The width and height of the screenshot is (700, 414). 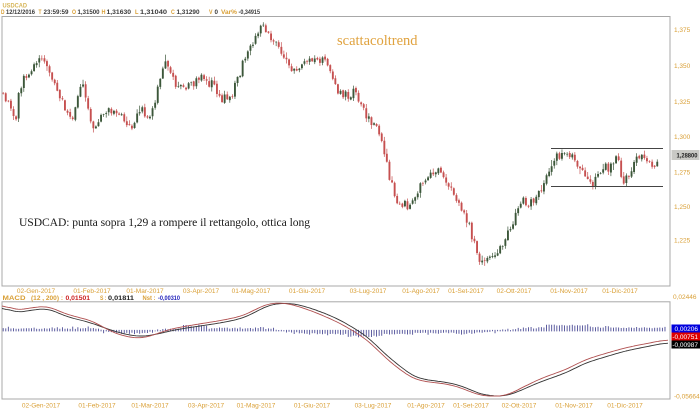 What do you see at coordinates (685, 297) in the screenshot?
I see `svg-text: 0,02446` at bounding box center [685, 297].